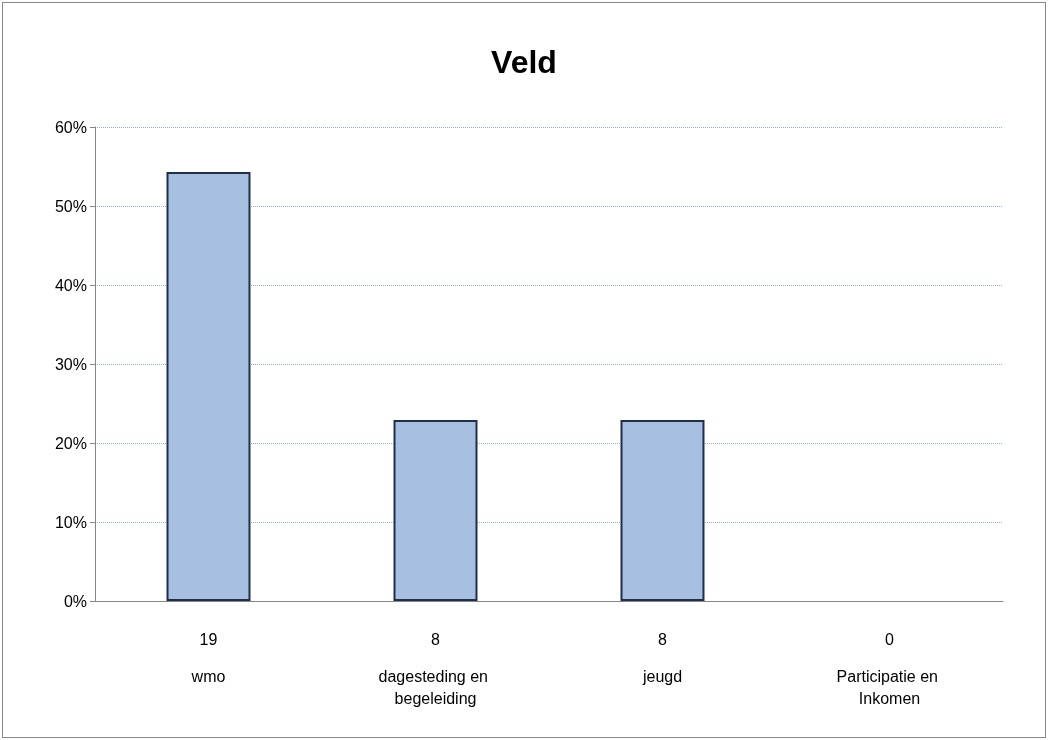  What do you see at coordinates (890, 639) in the screenshot?
I see `text: 0` at bounding box center [890, 639].